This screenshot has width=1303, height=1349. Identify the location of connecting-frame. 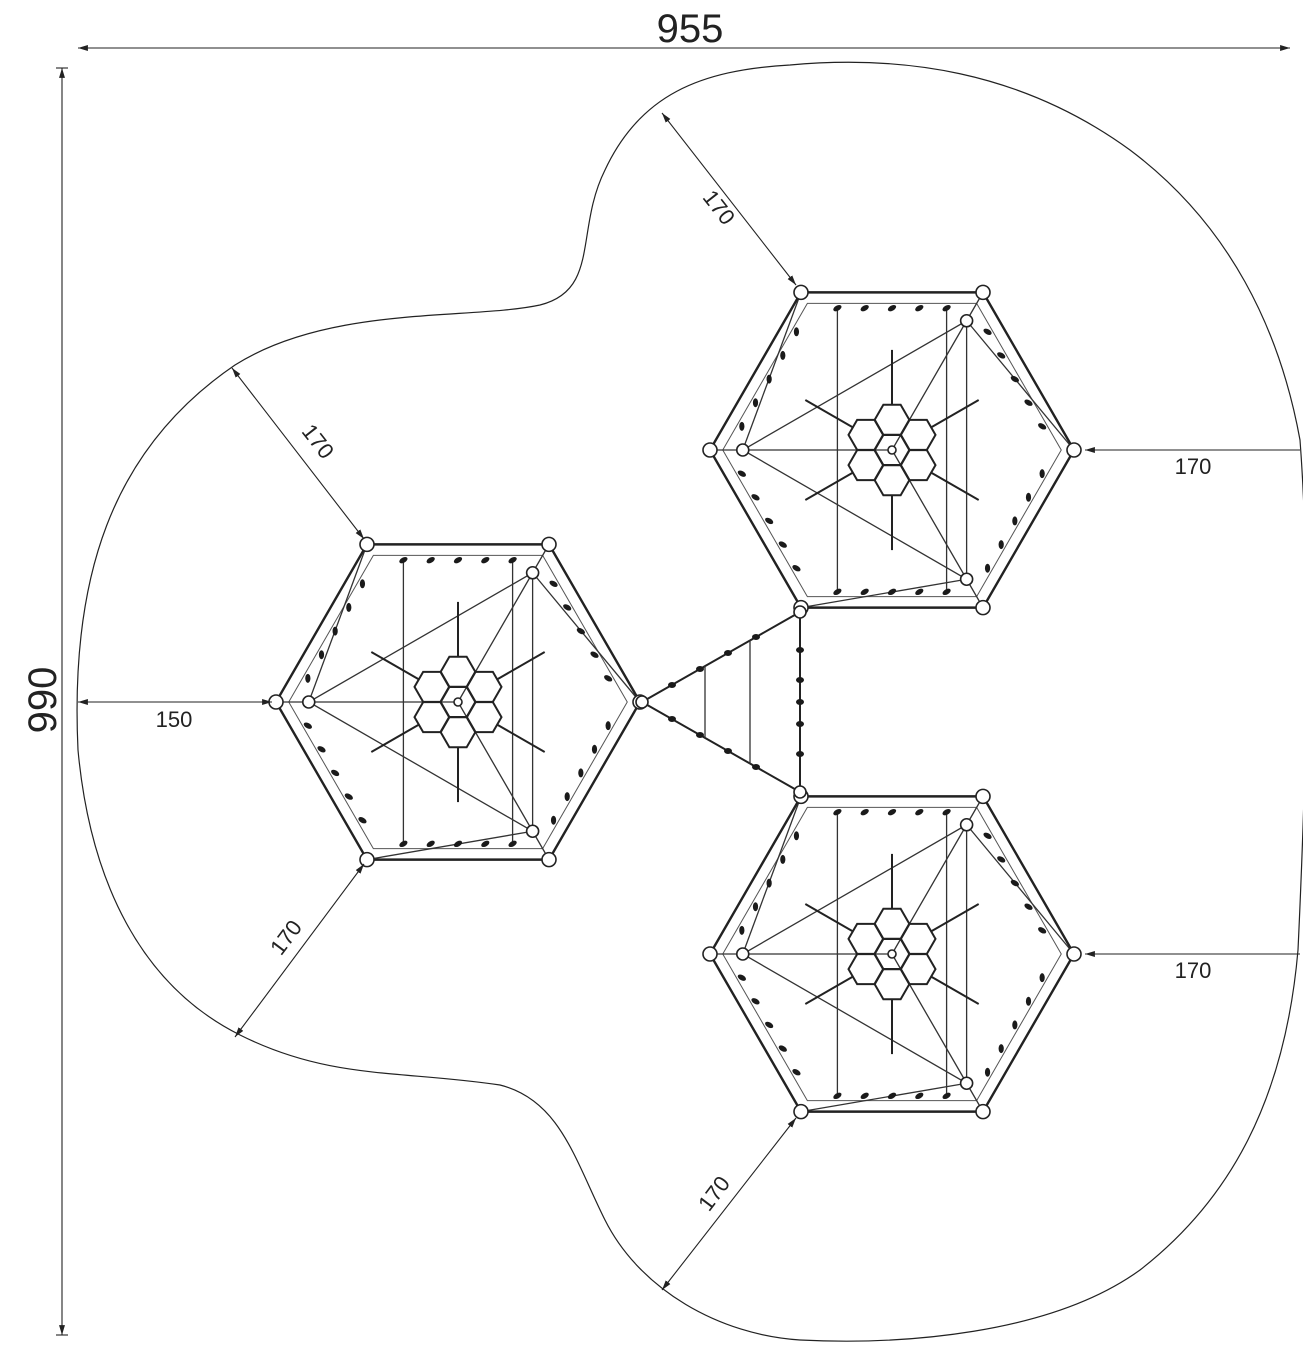
(721, 702).